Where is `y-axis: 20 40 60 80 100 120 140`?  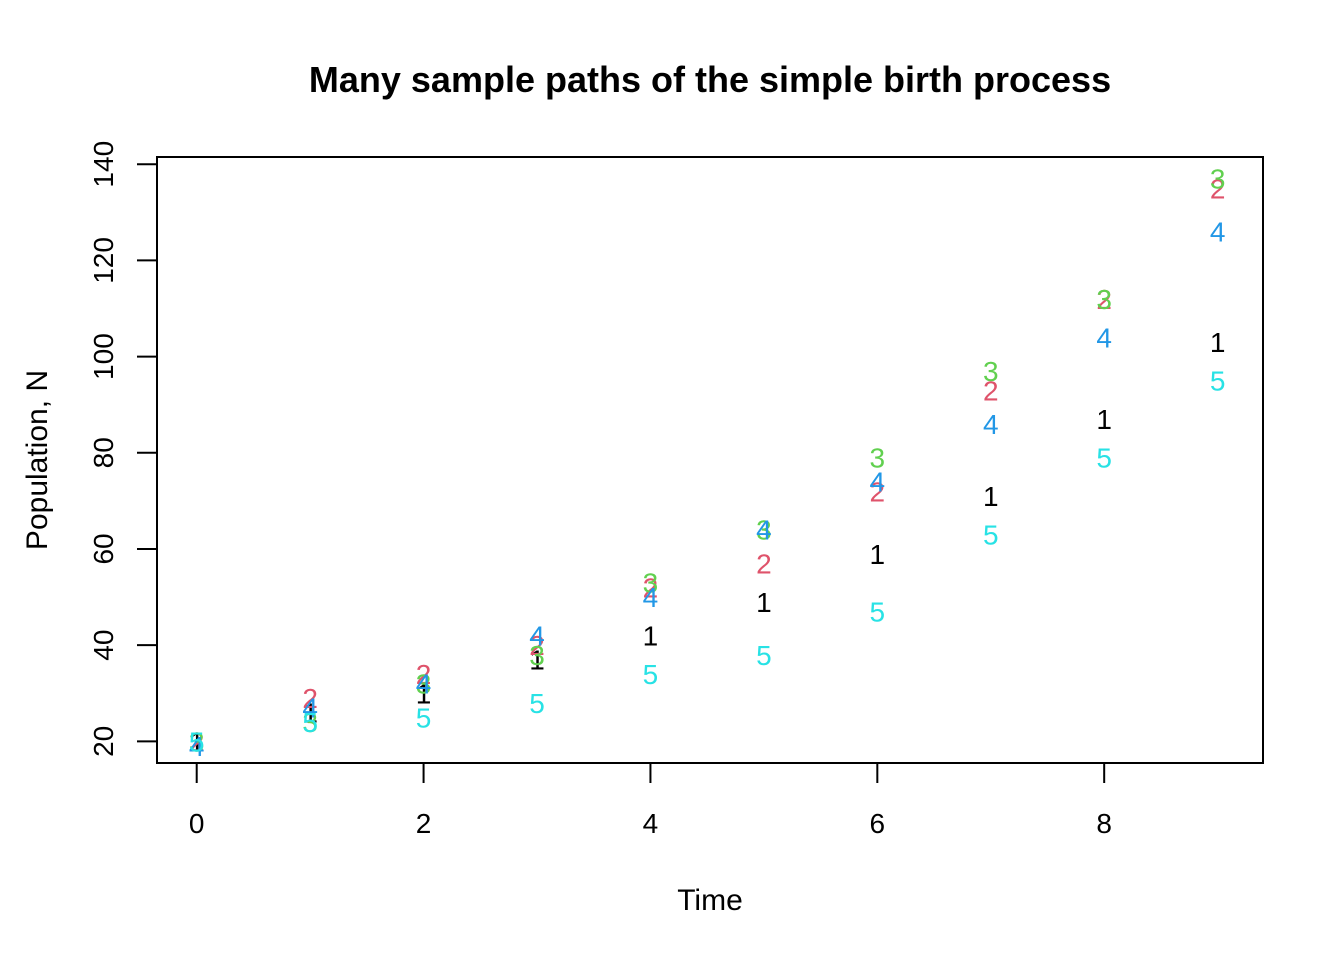 y-axis: 20 40 60 80 100 120 140 is located at coordinates (123, 449).